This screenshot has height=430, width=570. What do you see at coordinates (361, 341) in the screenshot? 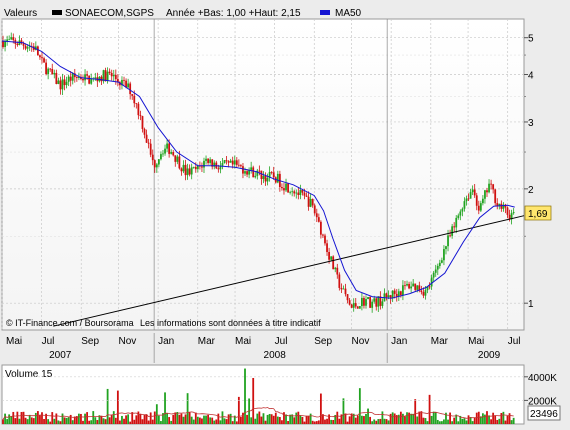
I see `month-label: Nov` at bounding box center [361, 341].